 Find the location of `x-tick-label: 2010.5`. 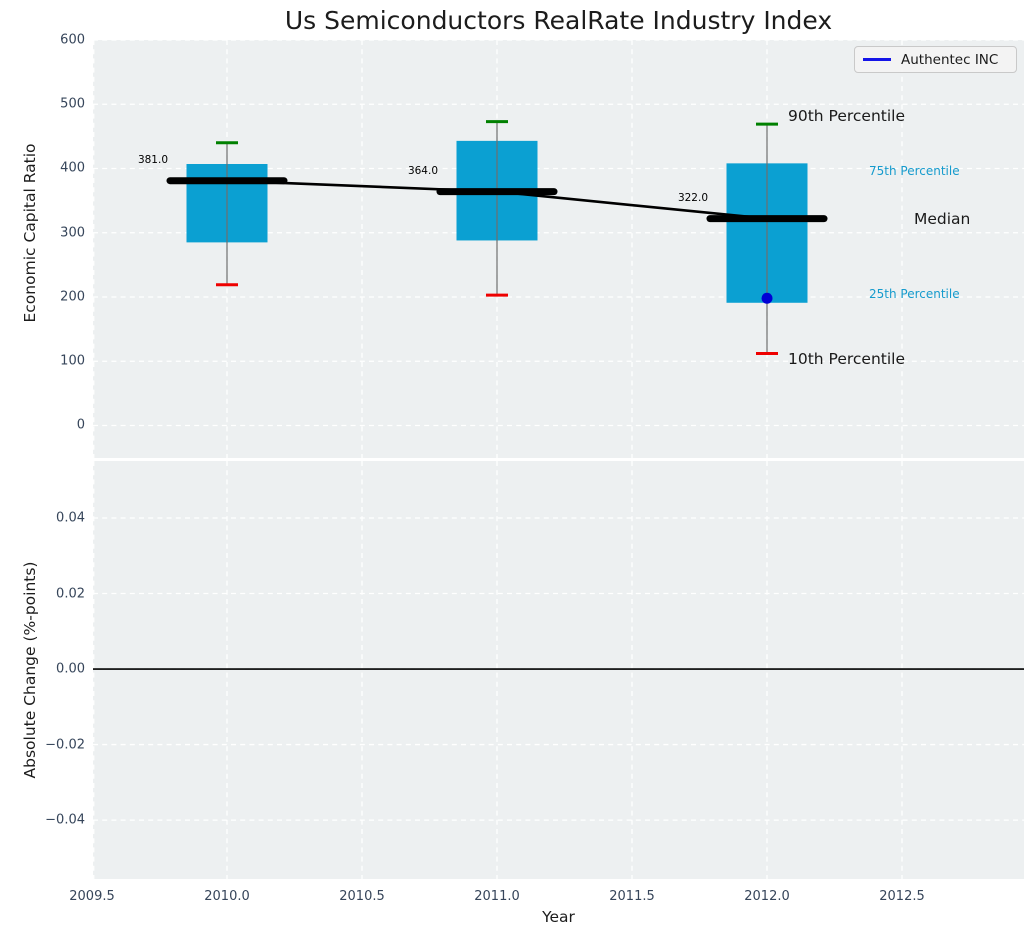

x-tick-label: 2010.5 is located at coordinates (362, 896).